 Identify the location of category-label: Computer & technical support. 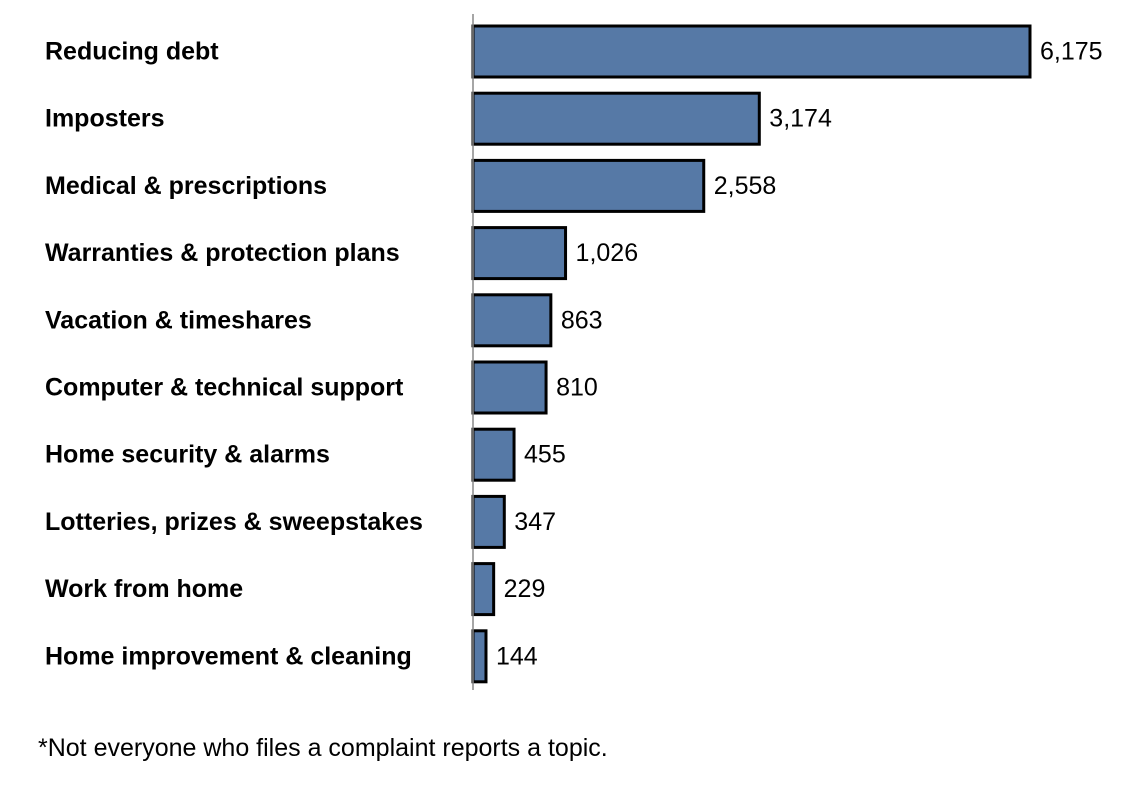
(224, 388).